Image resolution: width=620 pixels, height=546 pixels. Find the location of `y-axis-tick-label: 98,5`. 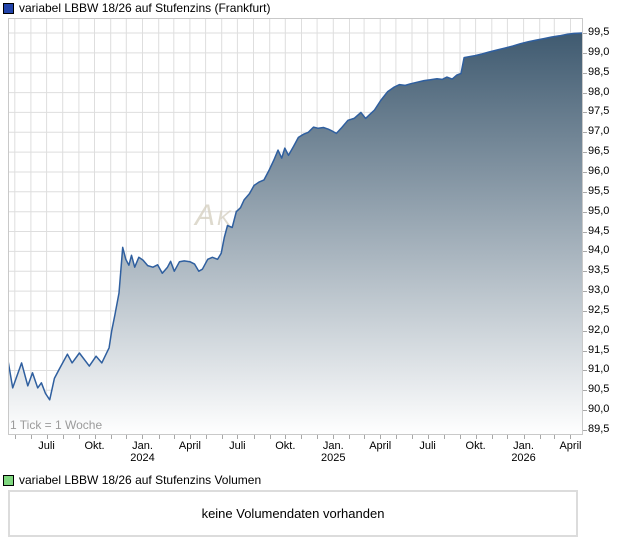

y-axis-tick-label: 98,5 is located at coordinates (599, 71).